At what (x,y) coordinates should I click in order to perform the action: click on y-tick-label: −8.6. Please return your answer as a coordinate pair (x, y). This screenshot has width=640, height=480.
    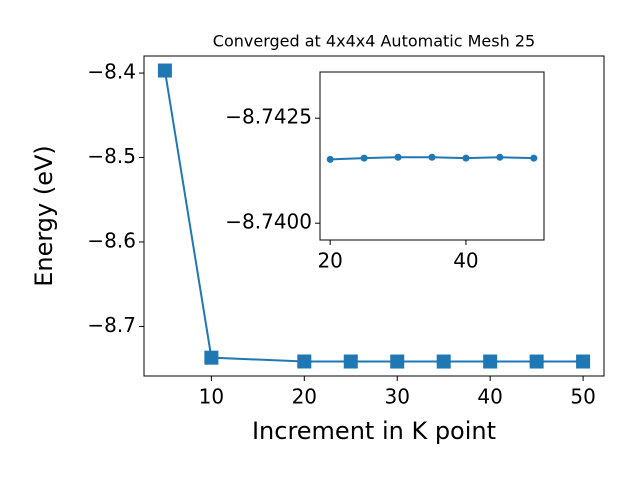
    Looking at the image, I should click on (111, 240).